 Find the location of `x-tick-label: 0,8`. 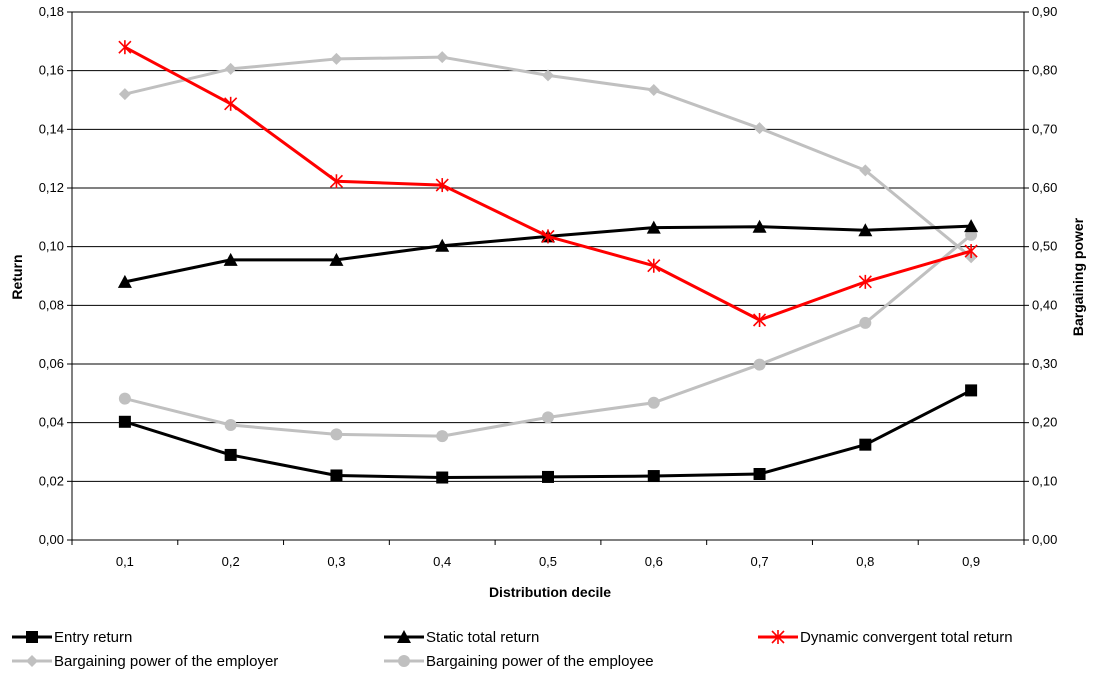

x-tick-label: 0,8 is located at coordinates (865, 561).